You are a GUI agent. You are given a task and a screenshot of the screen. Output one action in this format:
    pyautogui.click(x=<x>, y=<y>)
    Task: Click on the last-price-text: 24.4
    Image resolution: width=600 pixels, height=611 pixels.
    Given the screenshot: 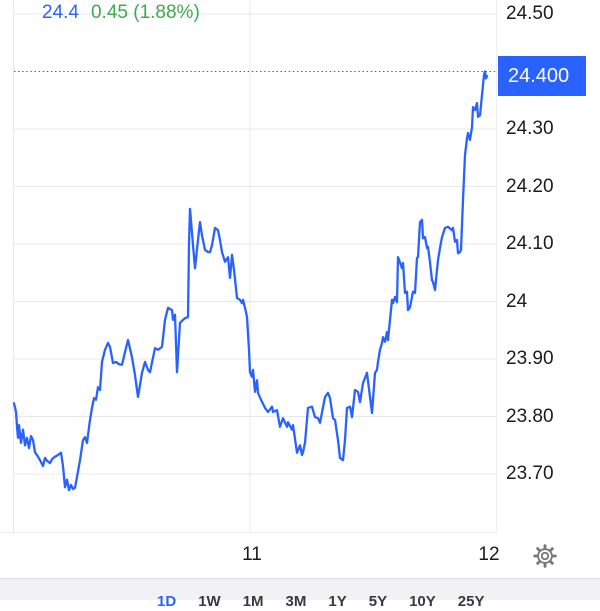 What is the action you would take?
    pyautogui.click(x=60, y=12)
    